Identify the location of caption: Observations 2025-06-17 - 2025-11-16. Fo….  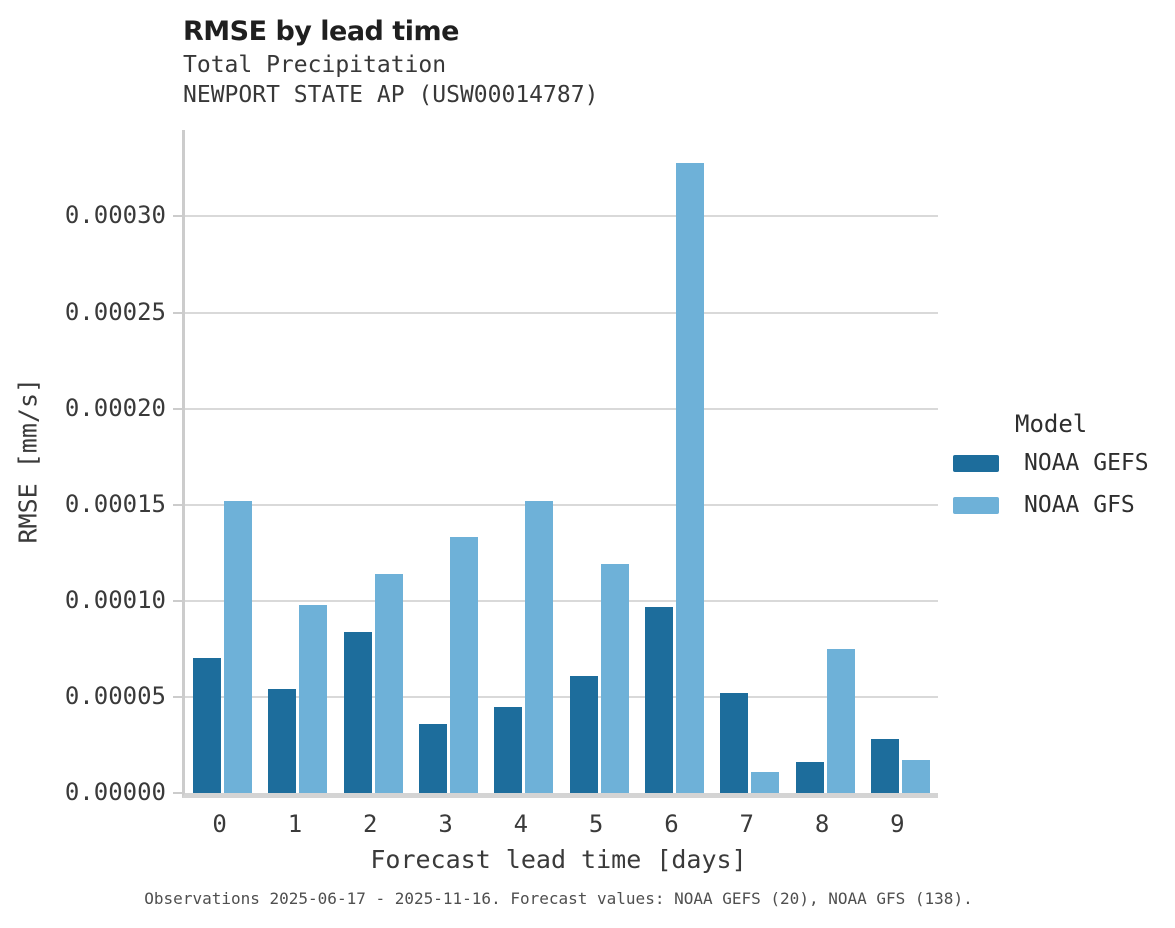
(558, 898).